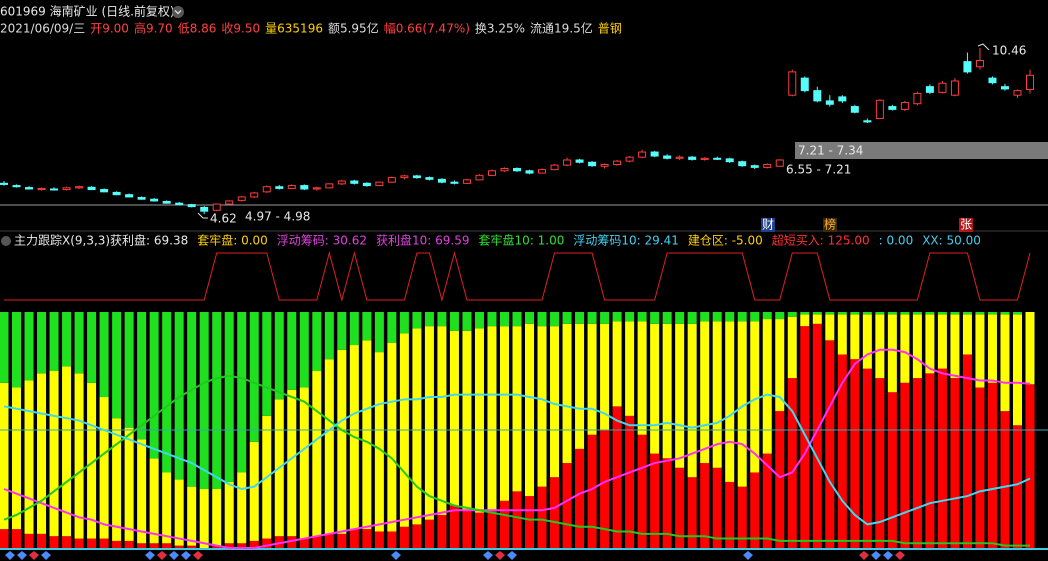 The height and width of the screenshot is (561, 1048). I want to click on stock-title: 601969 海南矿业 (日线.前复权), so click(87, 11).